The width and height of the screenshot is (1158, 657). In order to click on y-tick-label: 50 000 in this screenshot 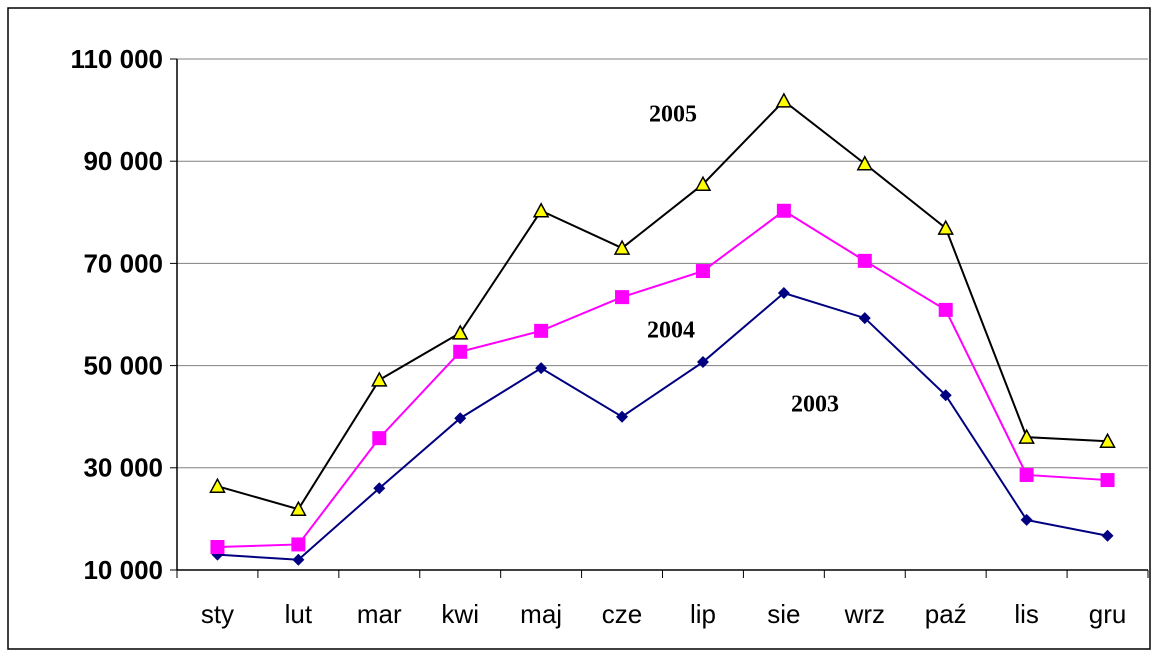, I will do `click(123, 365)`.